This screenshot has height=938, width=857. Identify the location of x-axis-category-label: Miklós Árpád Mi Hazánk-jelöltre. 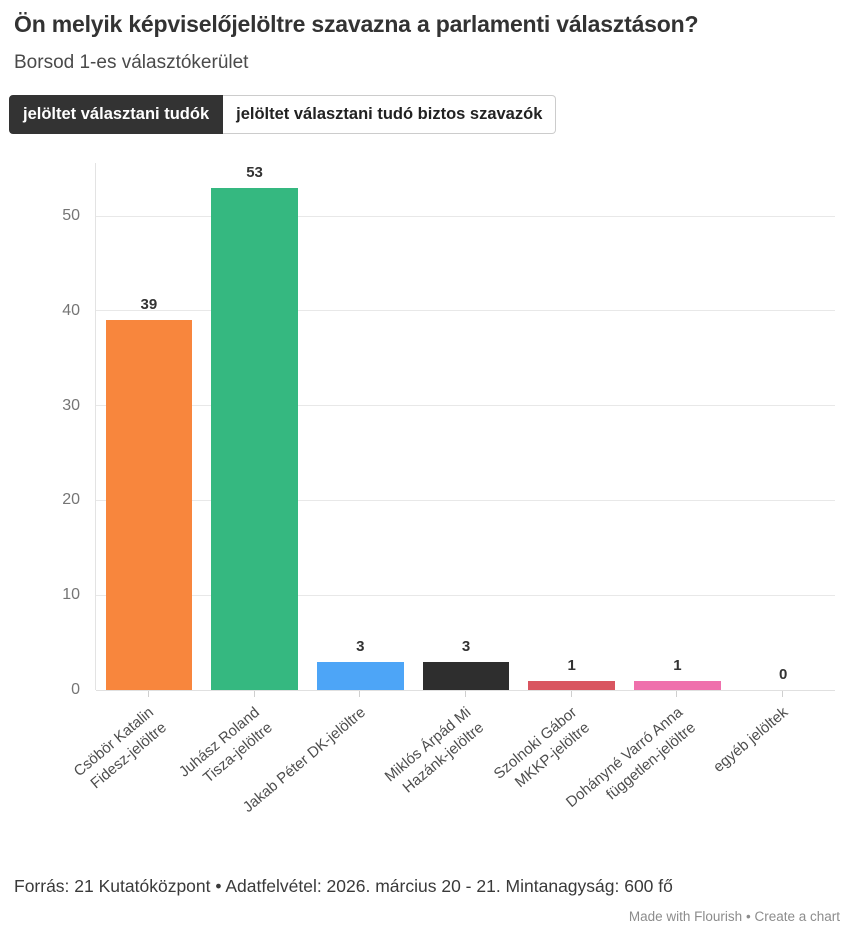
(434, 752).